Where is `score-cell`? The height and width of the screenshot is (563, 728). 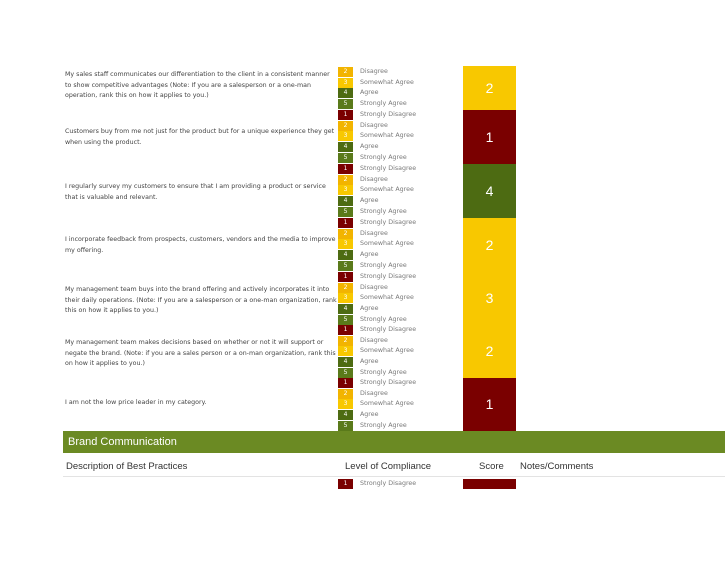 score-cell is located at coordinates (489, 484).